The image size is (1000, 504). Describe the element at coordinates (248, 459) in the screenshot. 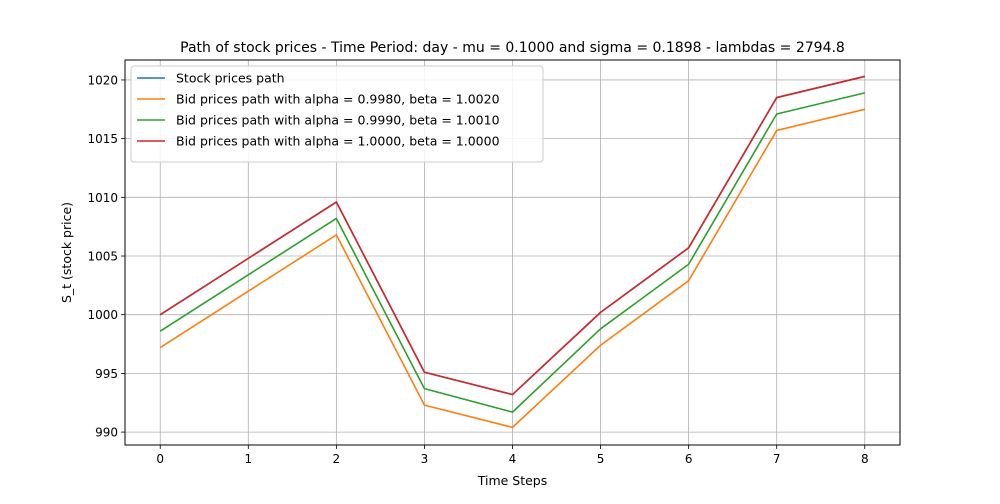

I see `x-tick-label: 1` at that location.